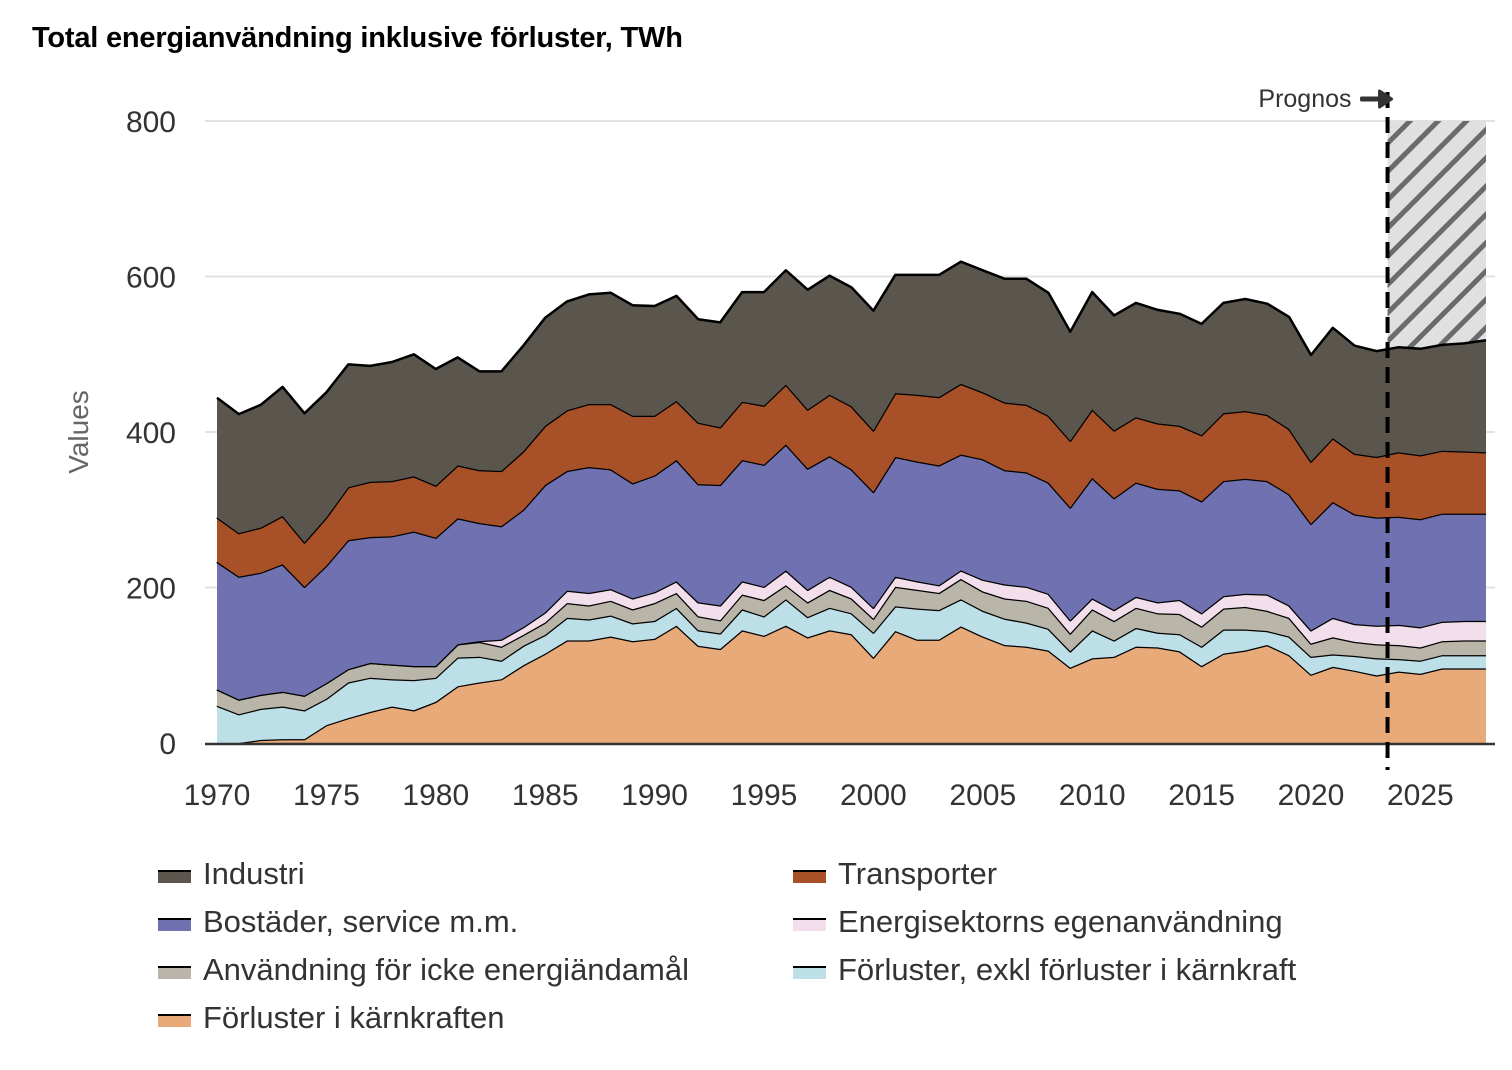 The image size is (1512, 1070). I want to click on legend-label: Användning för icke energiändamål, so click(446, 969).